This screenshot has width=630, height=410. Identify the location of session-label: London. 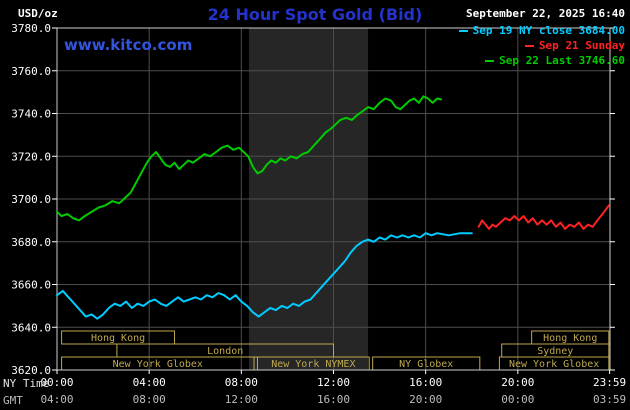
(225, 351).